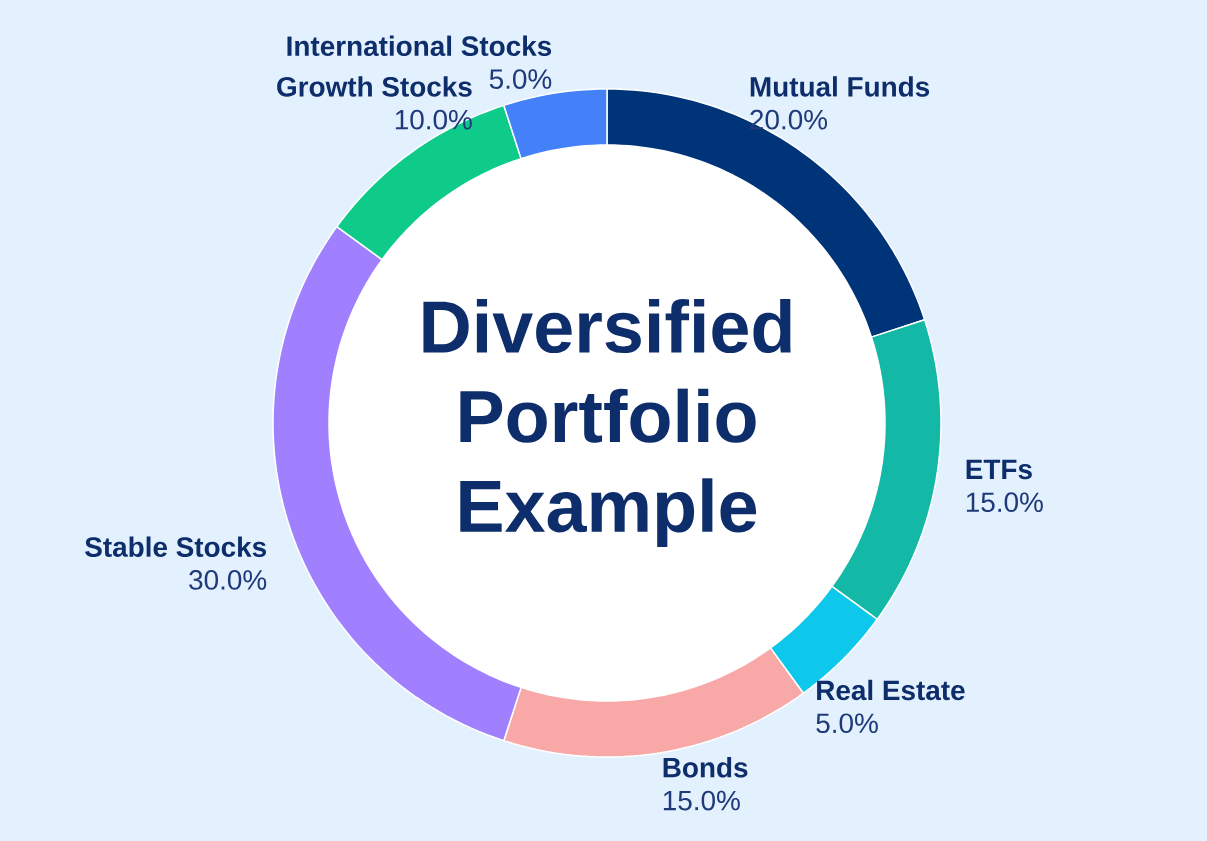  What do you see at coordinates (433, 119) in the screenshot?
I see `data-label: 10.0%` at bounding box center [433, 119].